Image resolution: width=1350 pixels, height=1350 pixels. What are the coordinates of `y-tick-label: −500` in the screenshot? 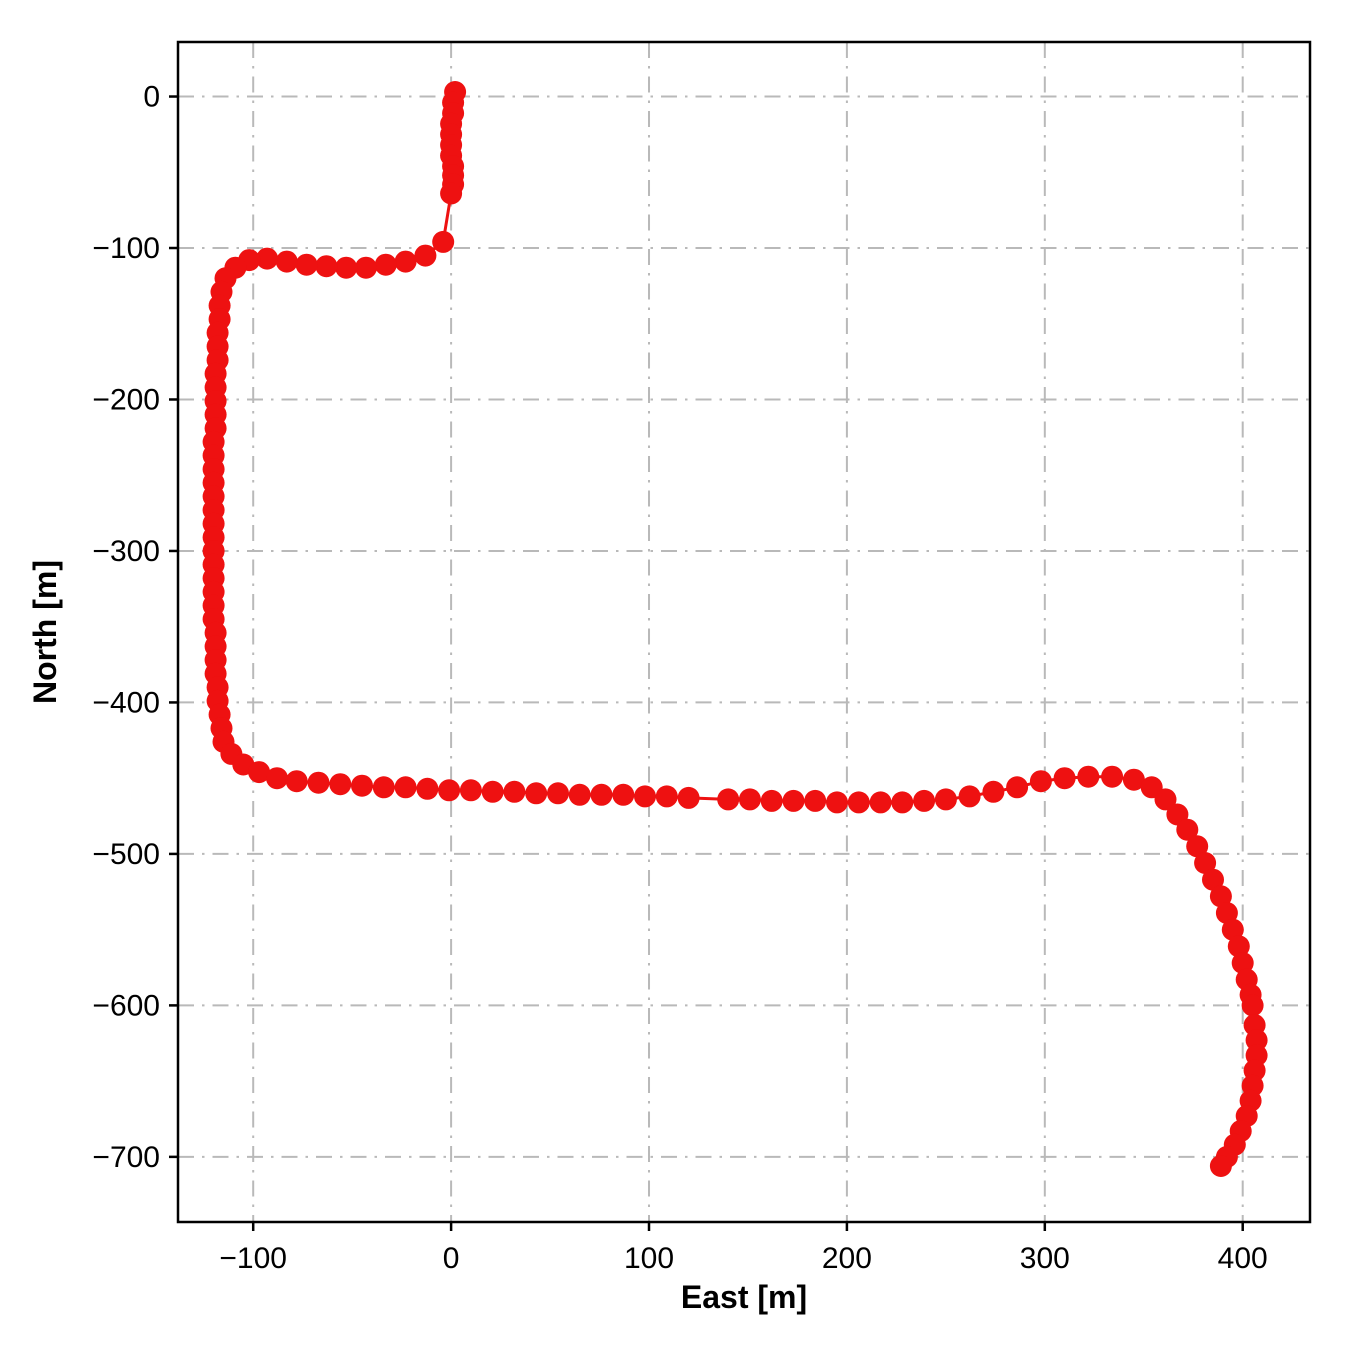 It's located at (126, 854).